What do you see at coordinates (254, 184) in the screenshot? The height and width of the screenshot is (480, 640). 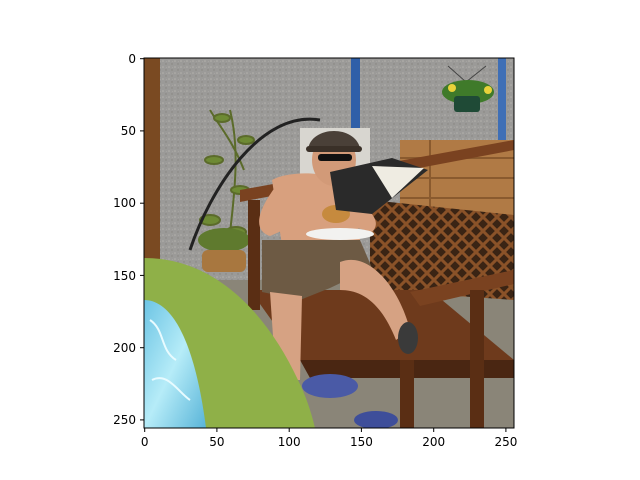 I see `garden-hose` at bounding box center [254, 184].